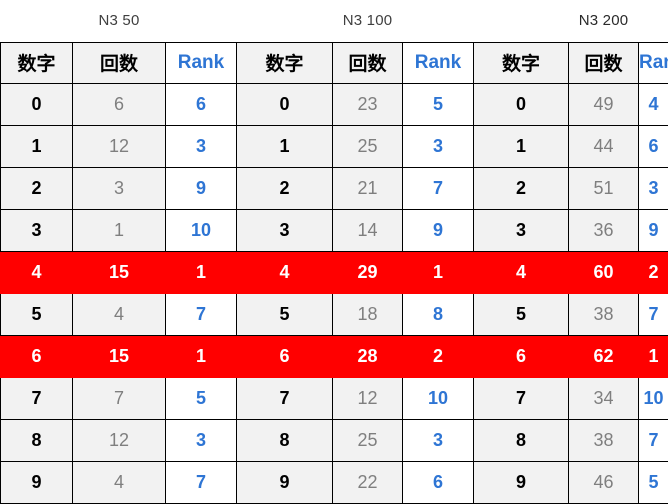 This screenshot has width=668, height=504. Describe the element at coordinates (36, 146) in the screenshot. I see `cell-n3-50-number: 1` at that location.